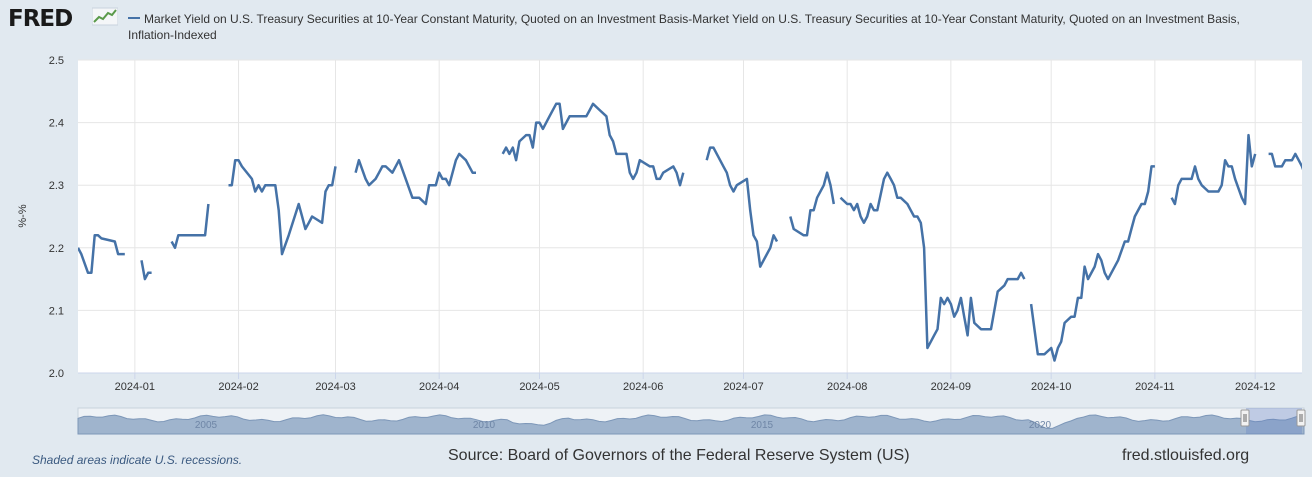  I want to click on x-tick-label: 2024-04, so click(439, 387).